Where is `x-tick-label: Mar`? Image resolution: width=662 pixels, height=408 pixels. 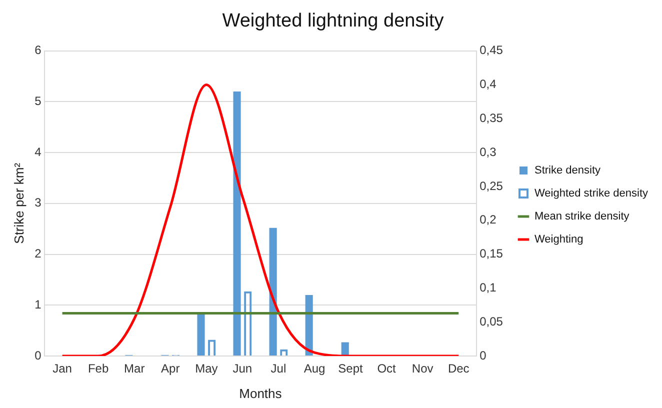
x-tick-label: Mar is located at coordinates (134, 369).